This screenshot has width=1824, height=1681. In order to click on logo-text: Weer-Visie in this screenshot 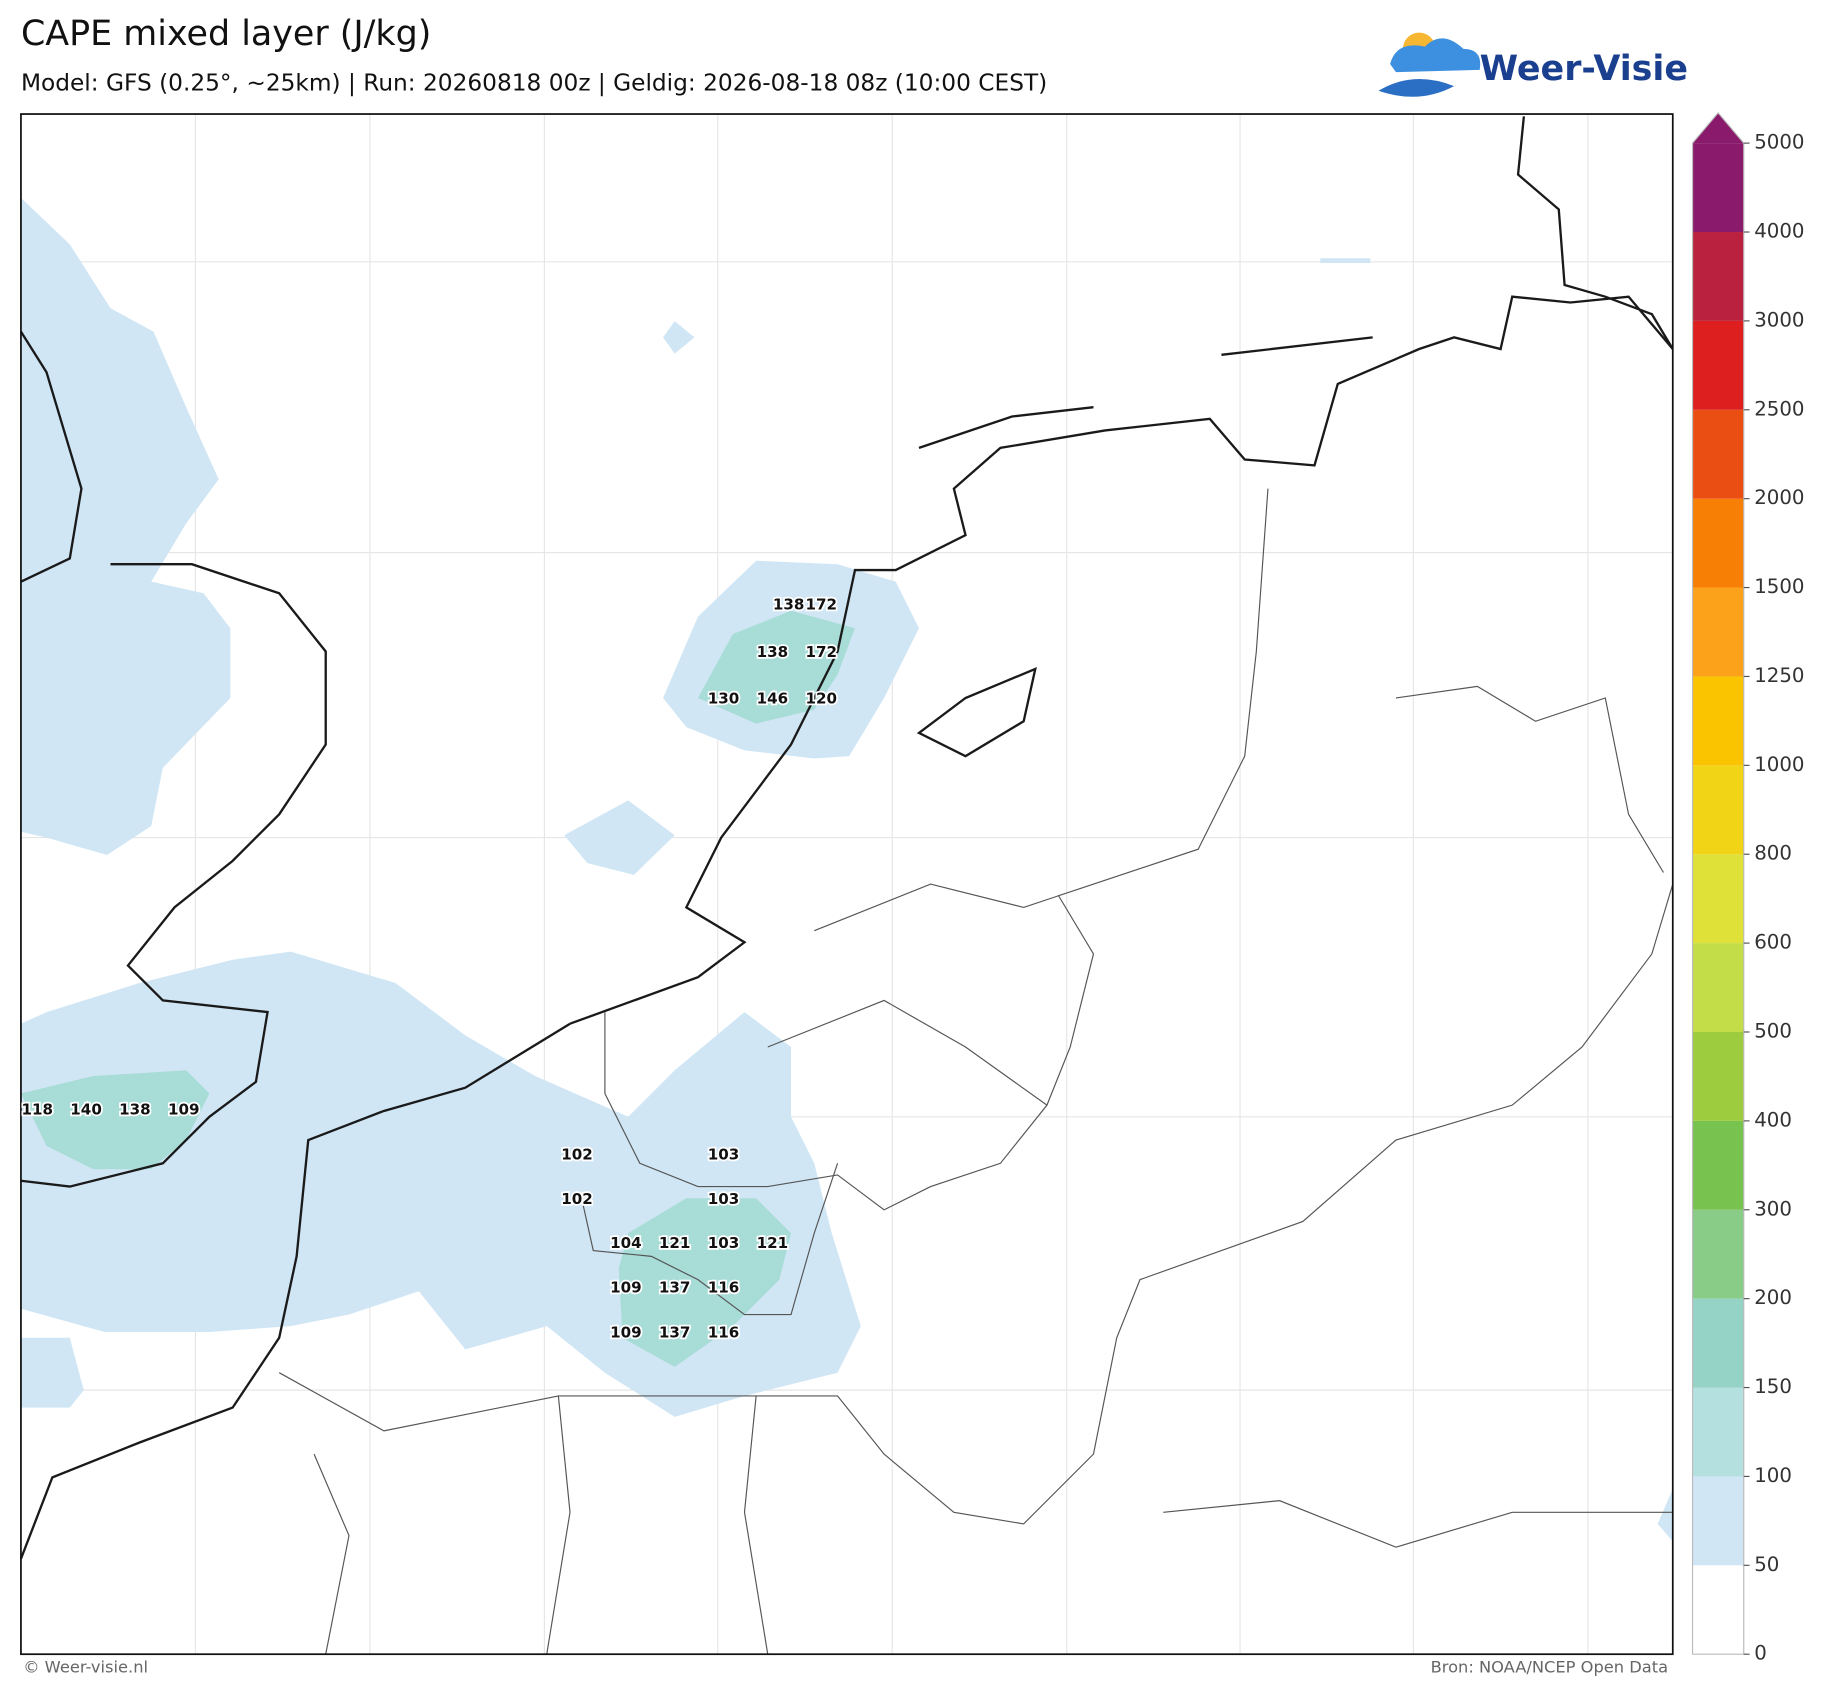, I will do `click(1584, 69)`.